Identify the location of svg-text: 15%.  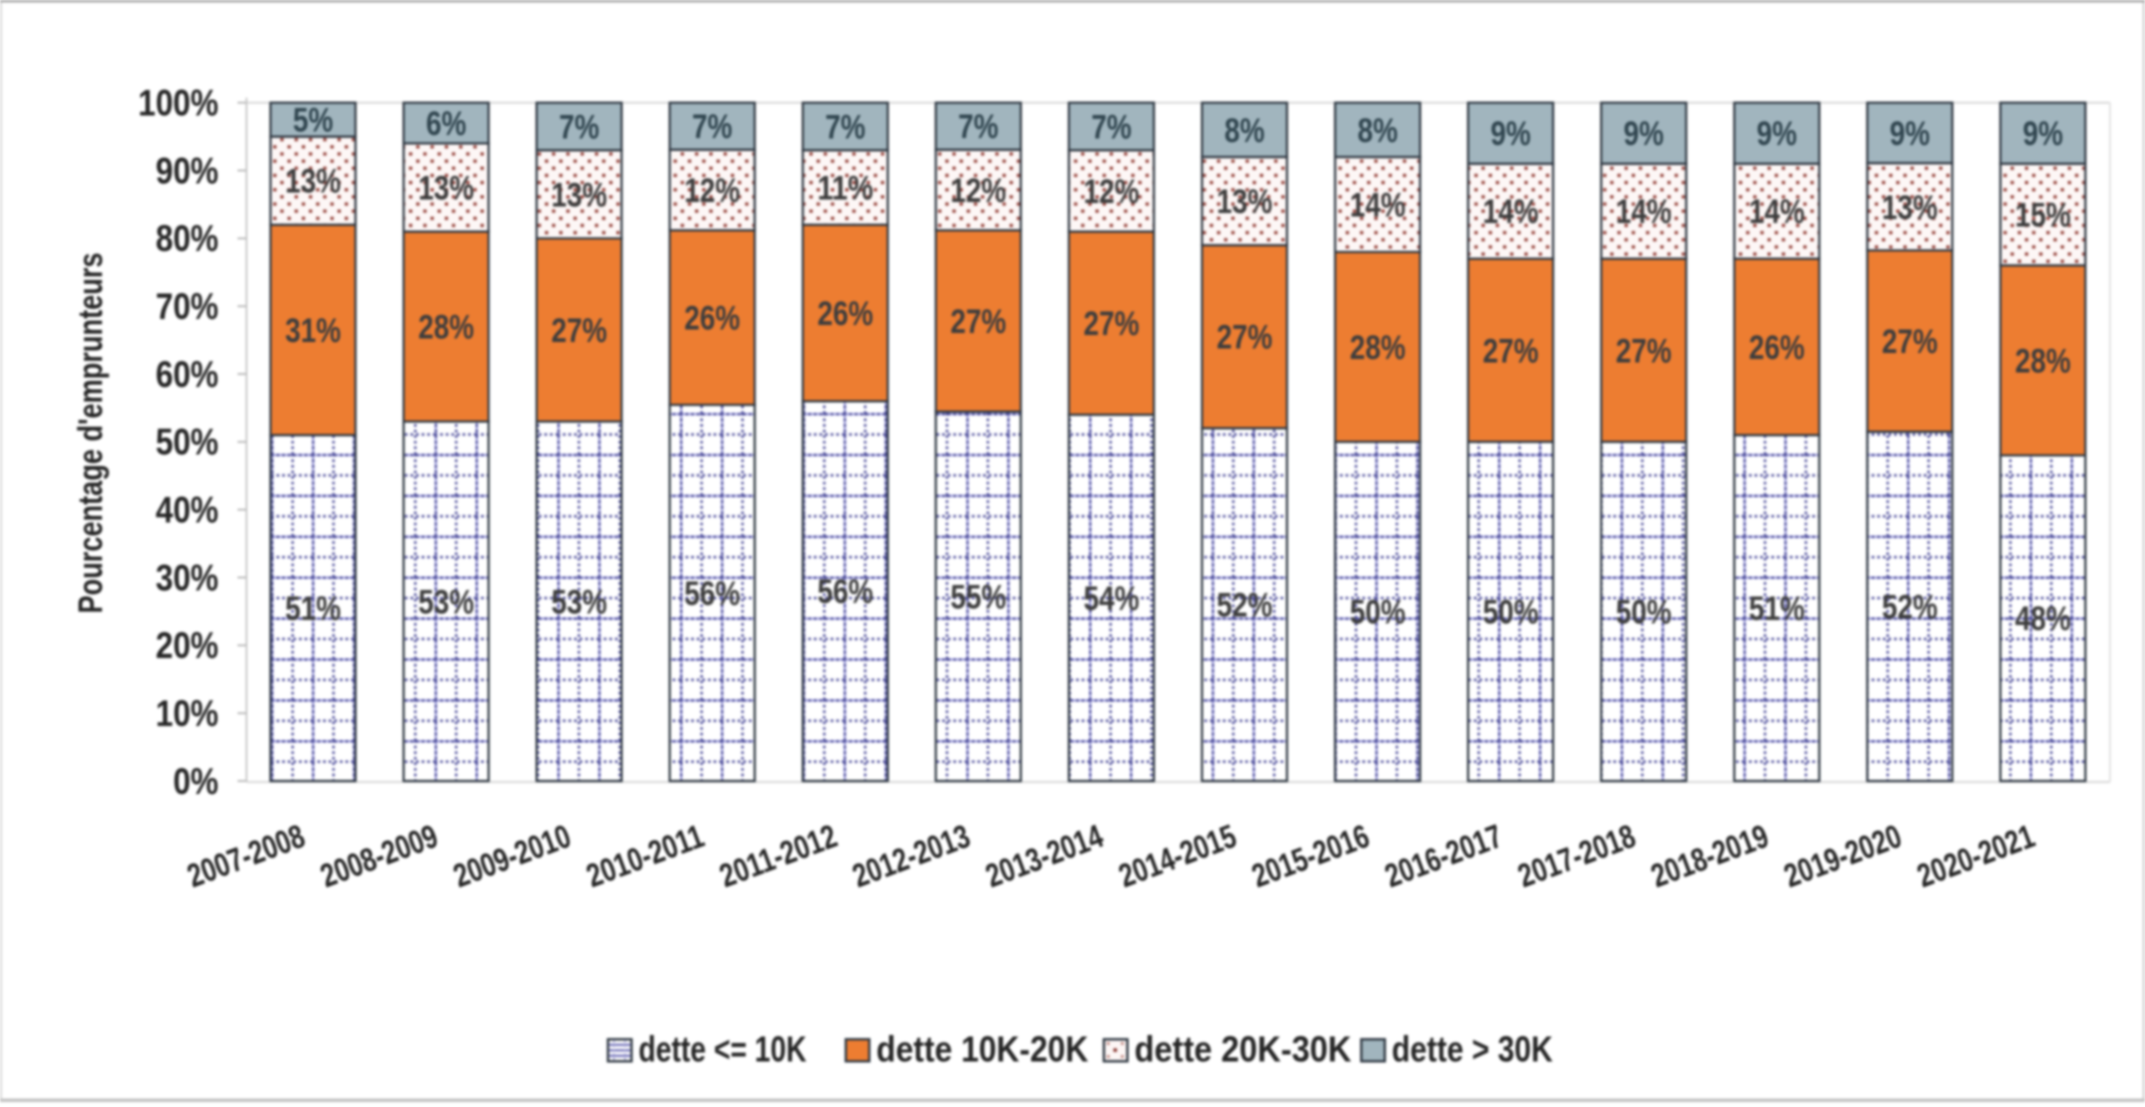
(2043, 216).